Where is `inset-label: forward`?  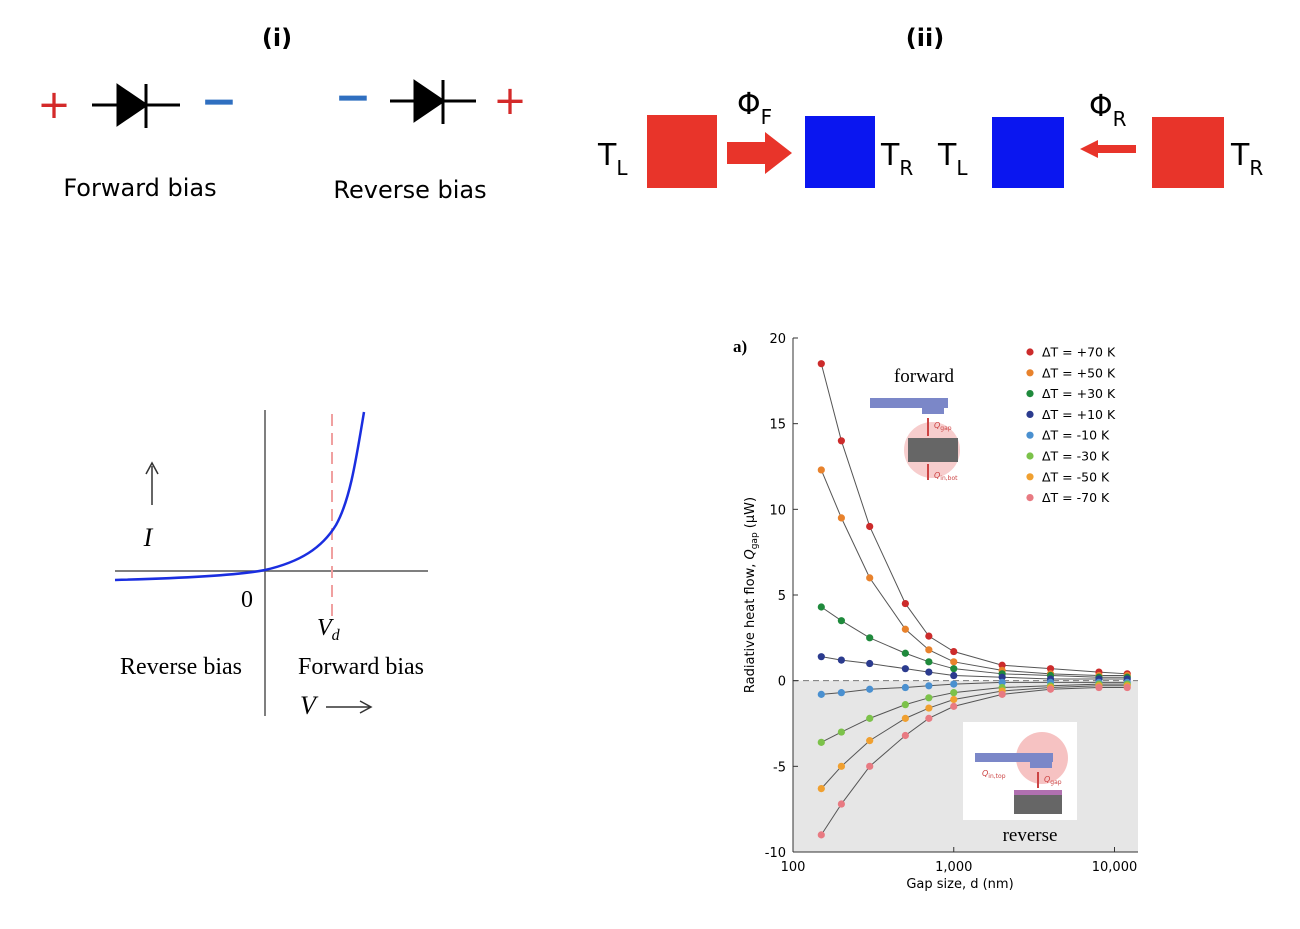
inset-label: forward is located at coordinates (924, 376).